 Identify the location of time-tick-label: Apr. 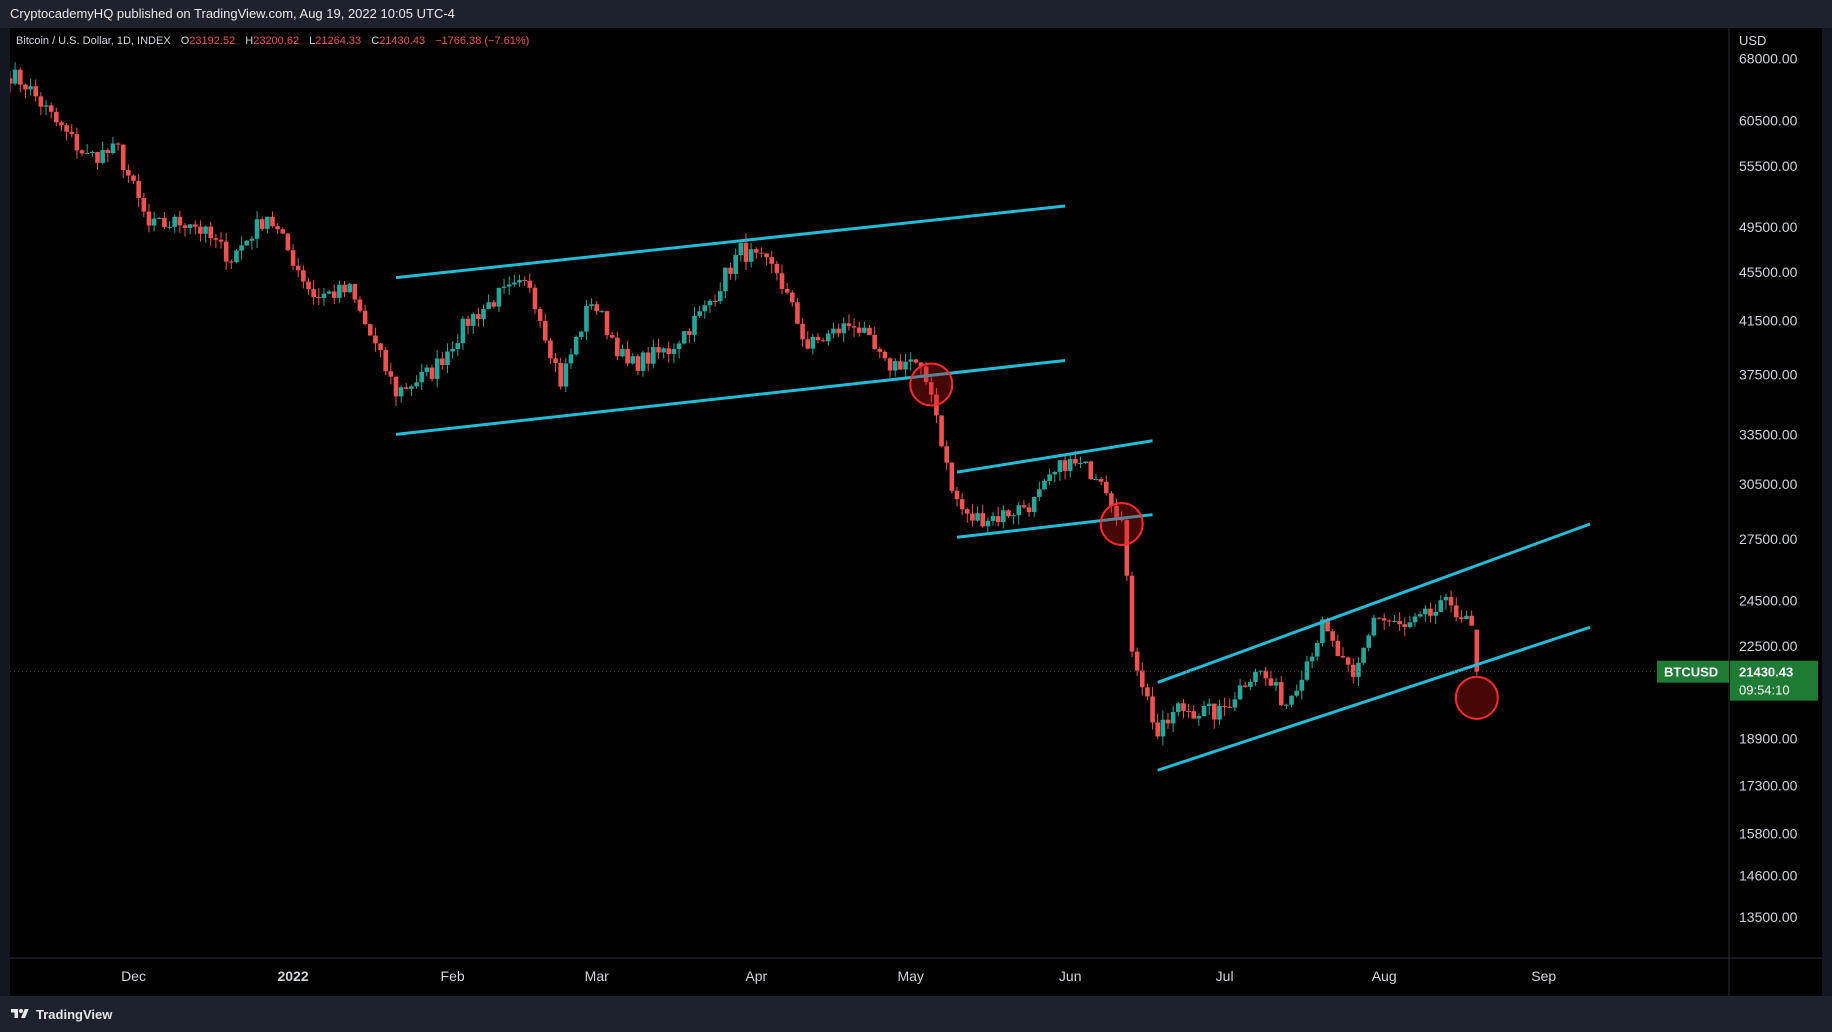
(756, 976).